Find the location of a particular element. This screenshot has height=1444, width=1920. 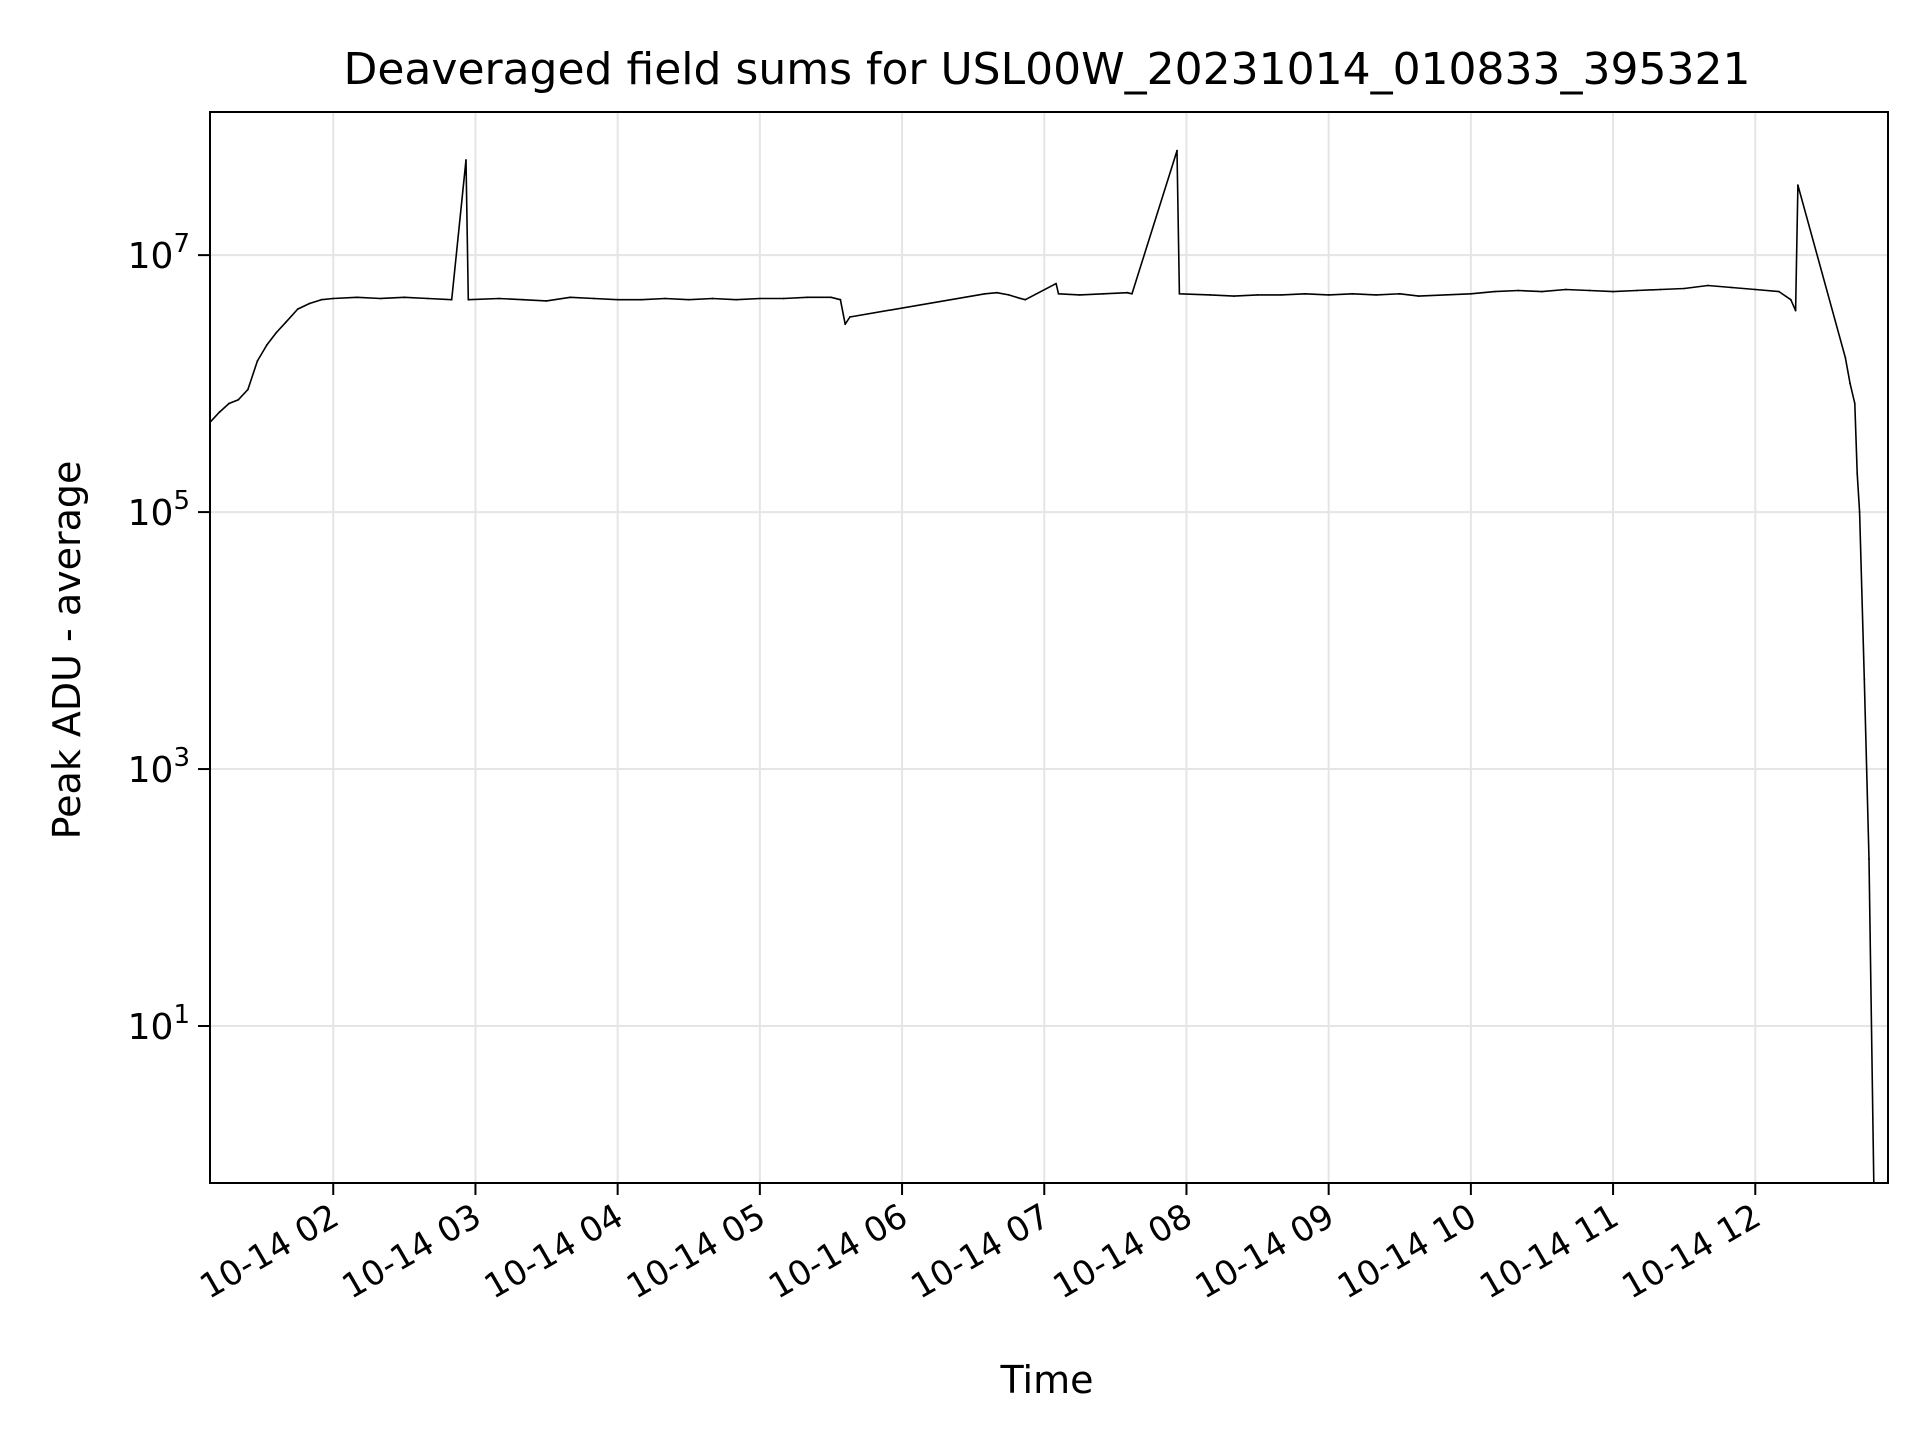

y-tick-label-exponent: 1 is located at coordinates (181, 1015).